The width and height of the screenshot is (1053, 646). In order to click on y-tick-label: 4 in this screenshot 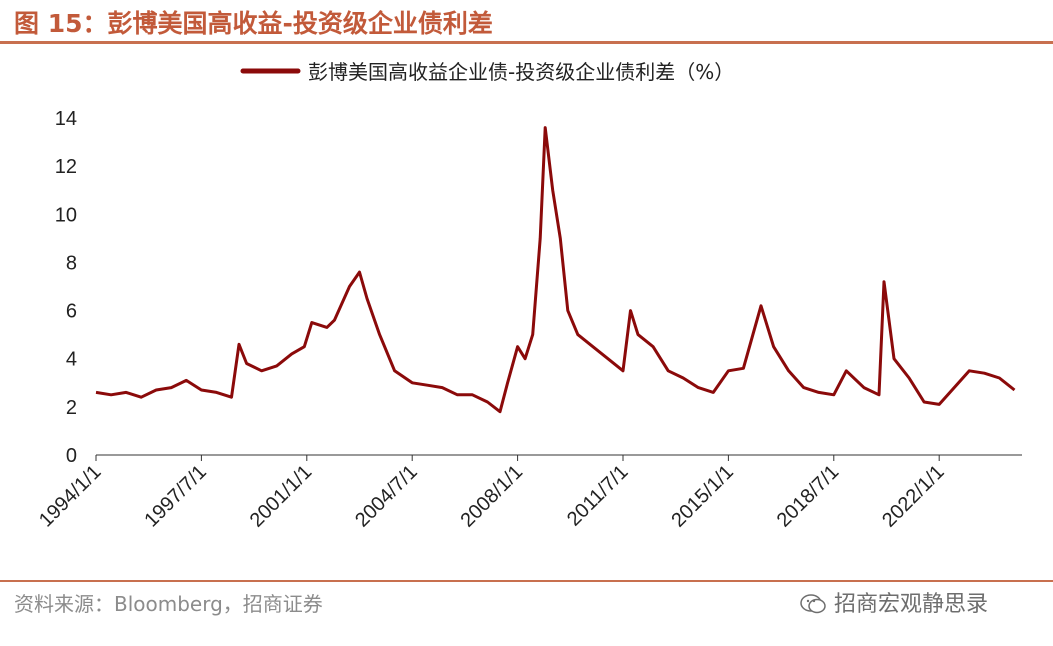, I will do `click(71, 360)`.